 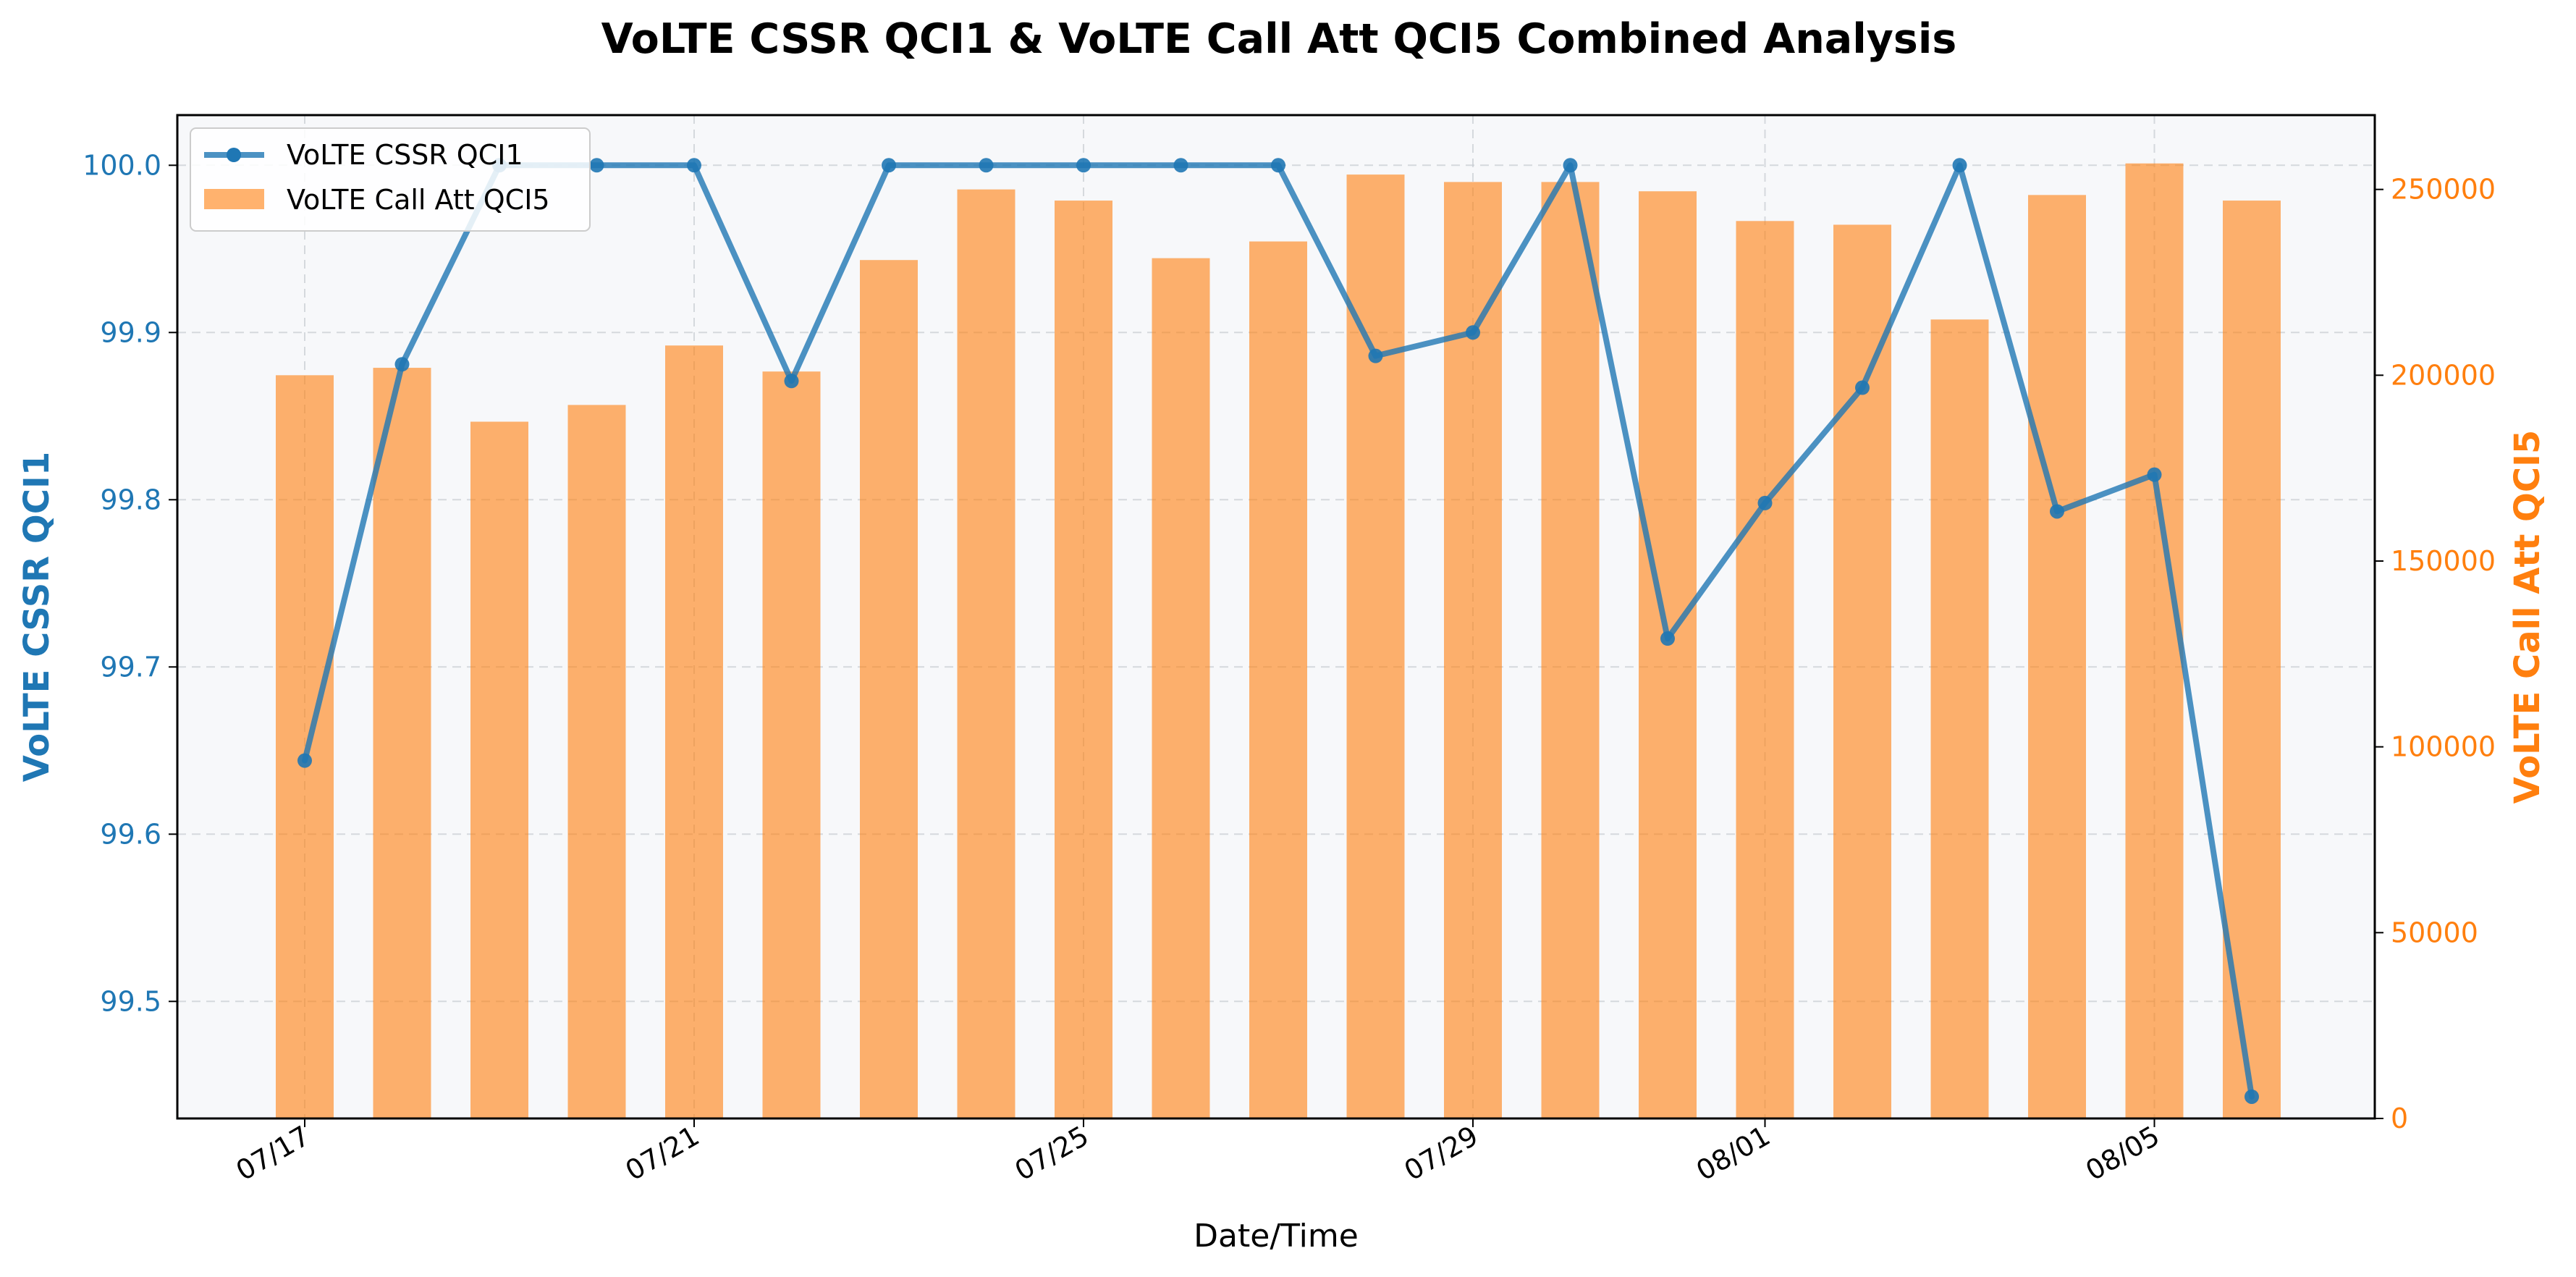 I want to click on right-tick-label: 200000, so click(x=2443, y=375).